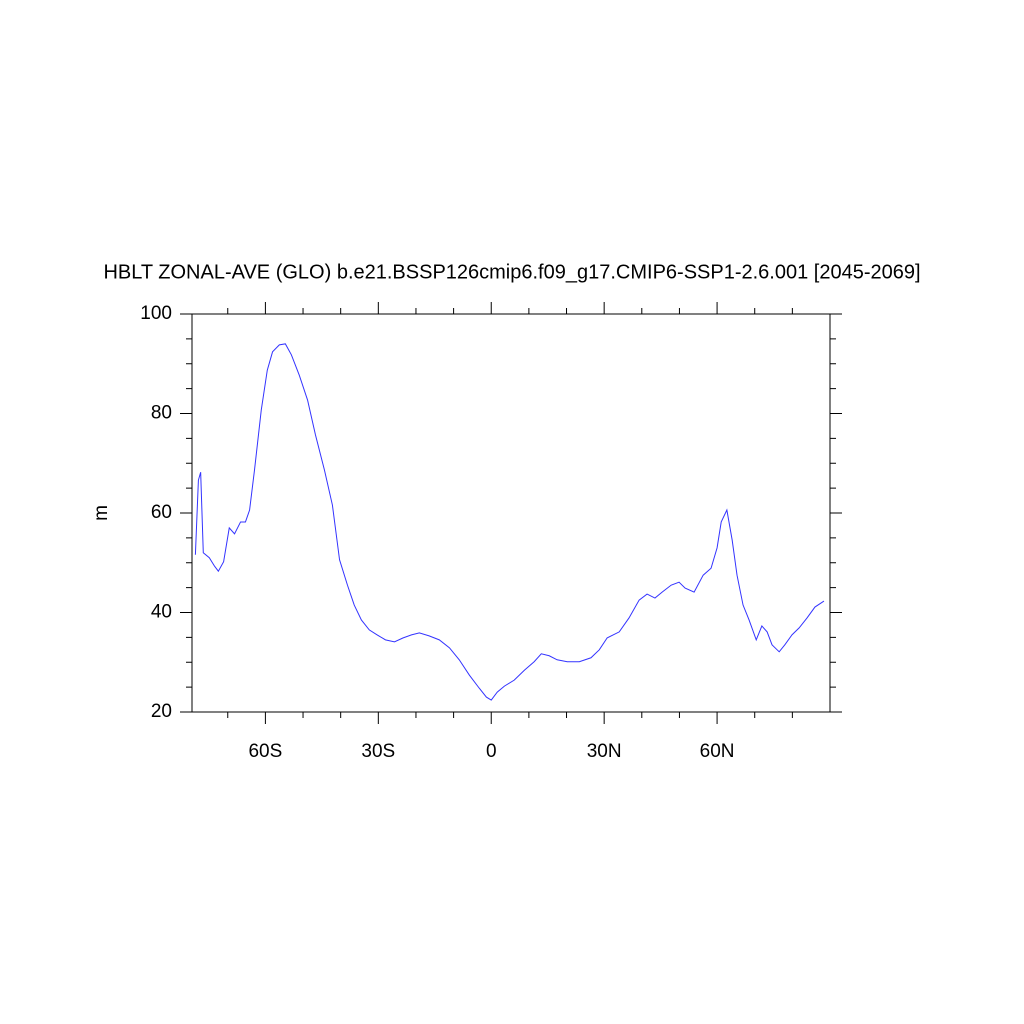 The image size is (1024, 1024). I want to click on y-tick-label: 60, so click(161, 512).